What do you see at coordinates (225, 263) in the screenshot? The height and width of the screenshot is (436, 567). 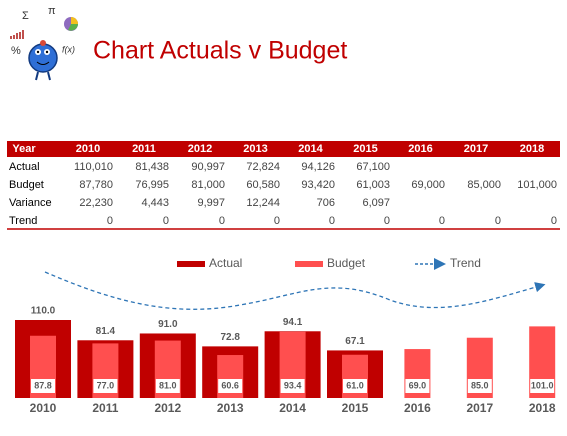 I see `legend-label: Actual` at bounding box center [225, 263].